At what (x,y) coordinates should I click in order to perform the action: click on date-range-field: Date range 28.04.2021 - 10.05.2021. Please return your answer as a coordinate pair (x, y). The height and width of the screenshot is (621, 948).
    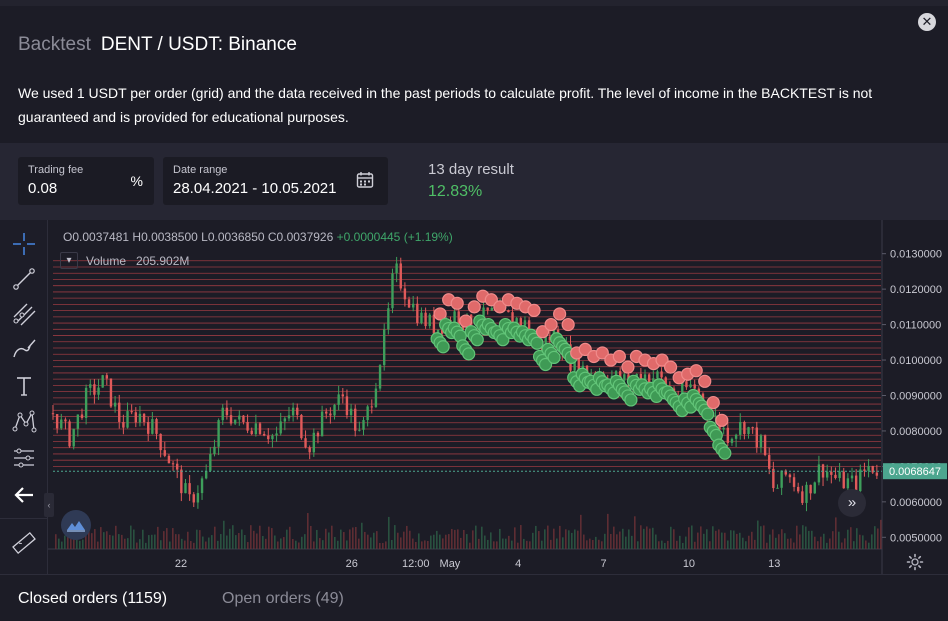
    Looking at the image, I should click on (275, 181).